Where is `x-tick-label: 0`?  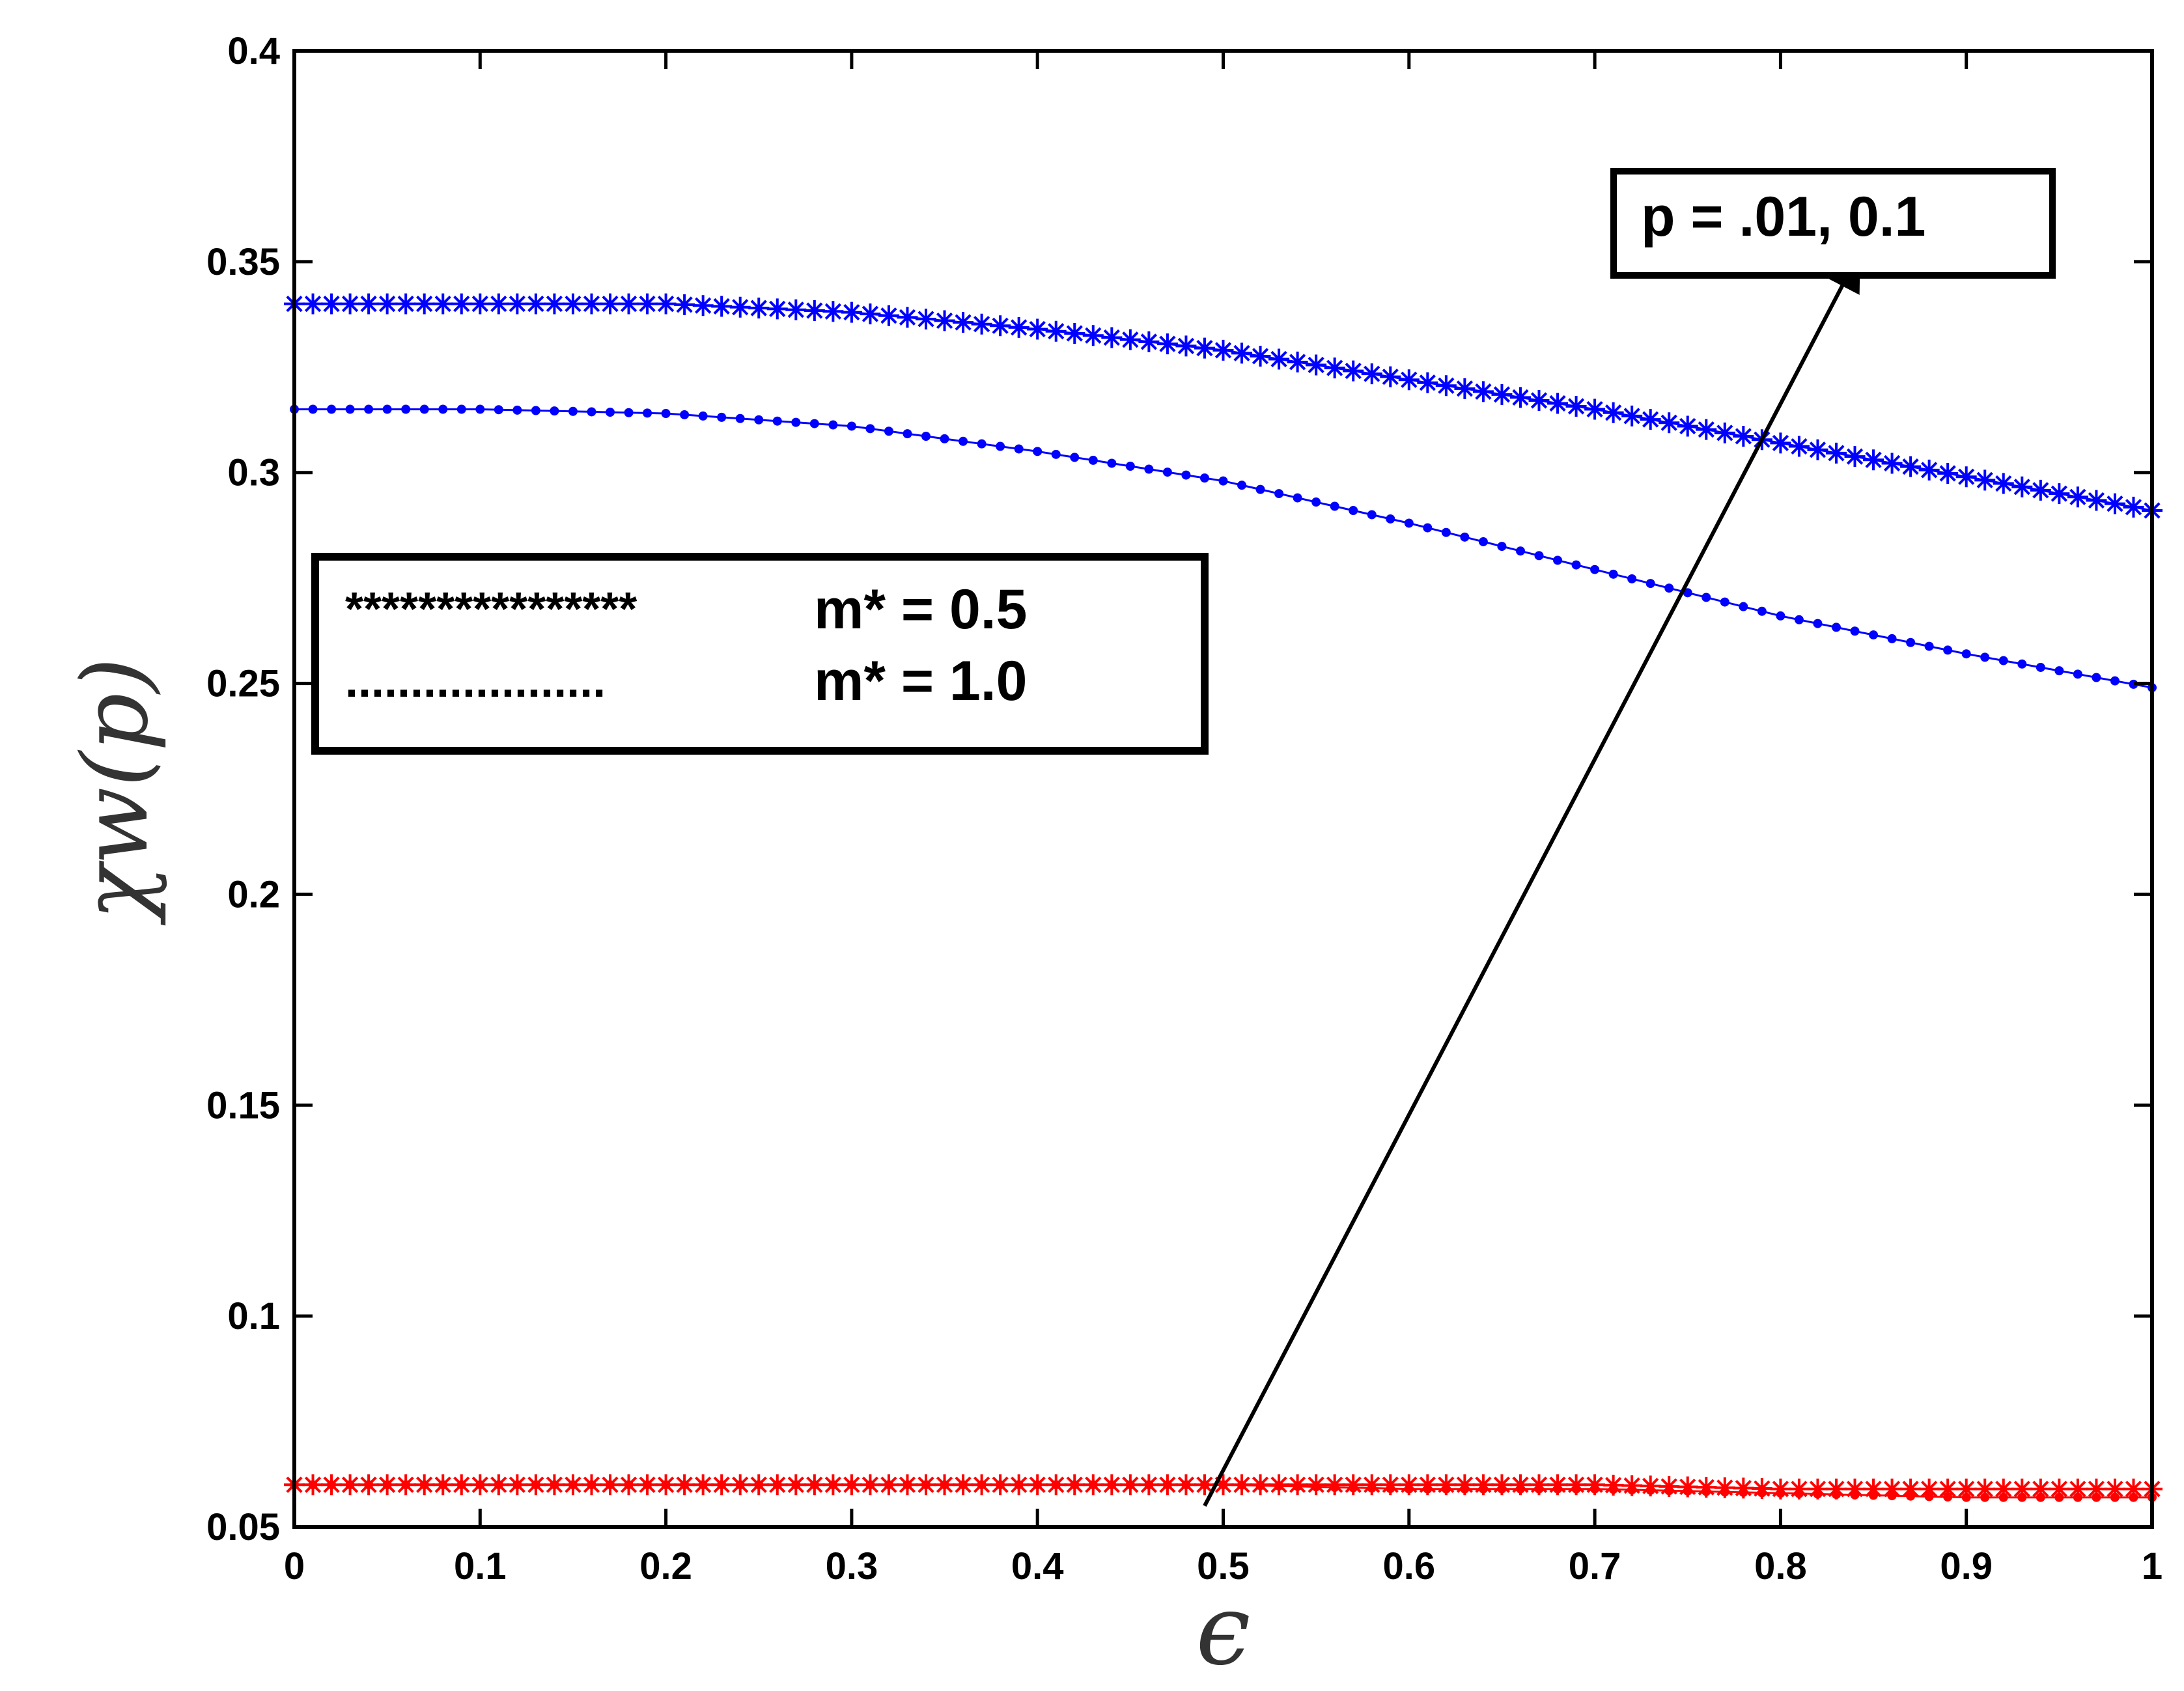 x-tick-label: 0 is located at coordinates (295, 1566).